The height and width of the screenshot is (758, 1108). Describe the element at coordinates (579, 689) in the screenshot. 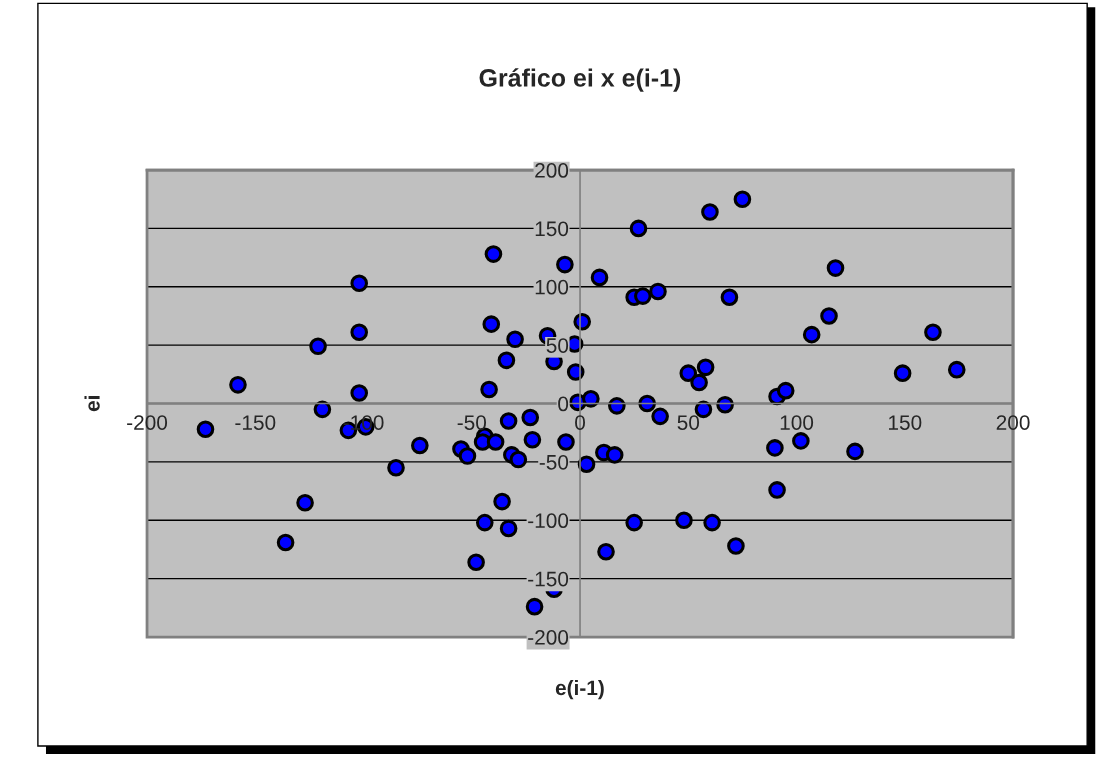

I see `x-axis-title: e(i-1)` at that location.